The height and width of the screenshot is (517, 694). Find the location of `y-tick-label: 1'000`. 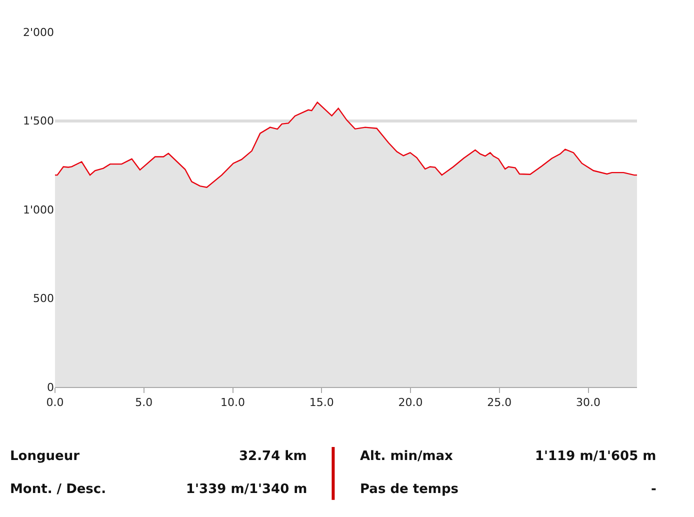

y-tick-label: 1'000 is located at coordinates (38, 209).